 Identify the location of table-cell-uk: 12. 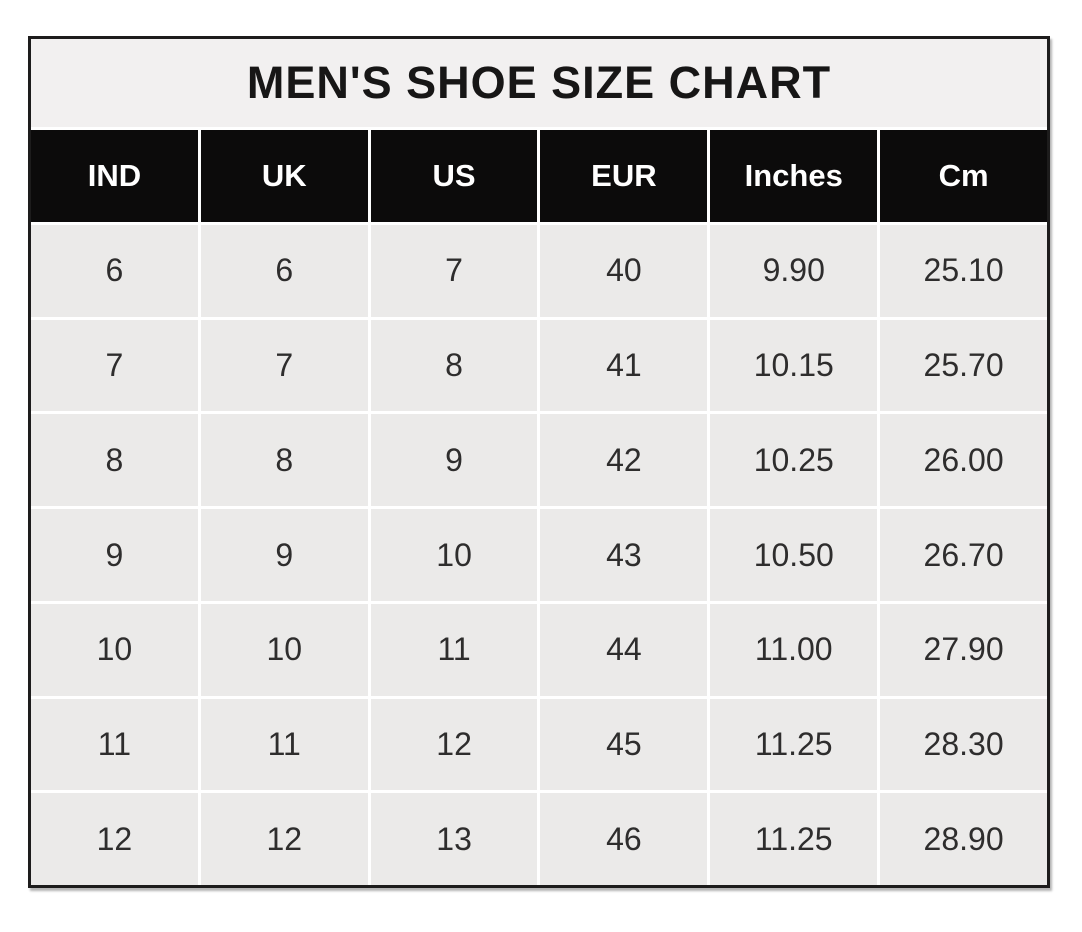
(284, 839).